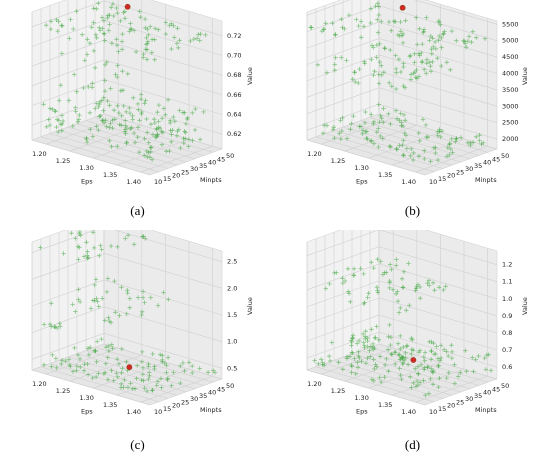 This screenshot has width=550, height=460. Describe the element at coordinates (412, 444) in the screenshot. I see `caption-d: (d)` at that location.